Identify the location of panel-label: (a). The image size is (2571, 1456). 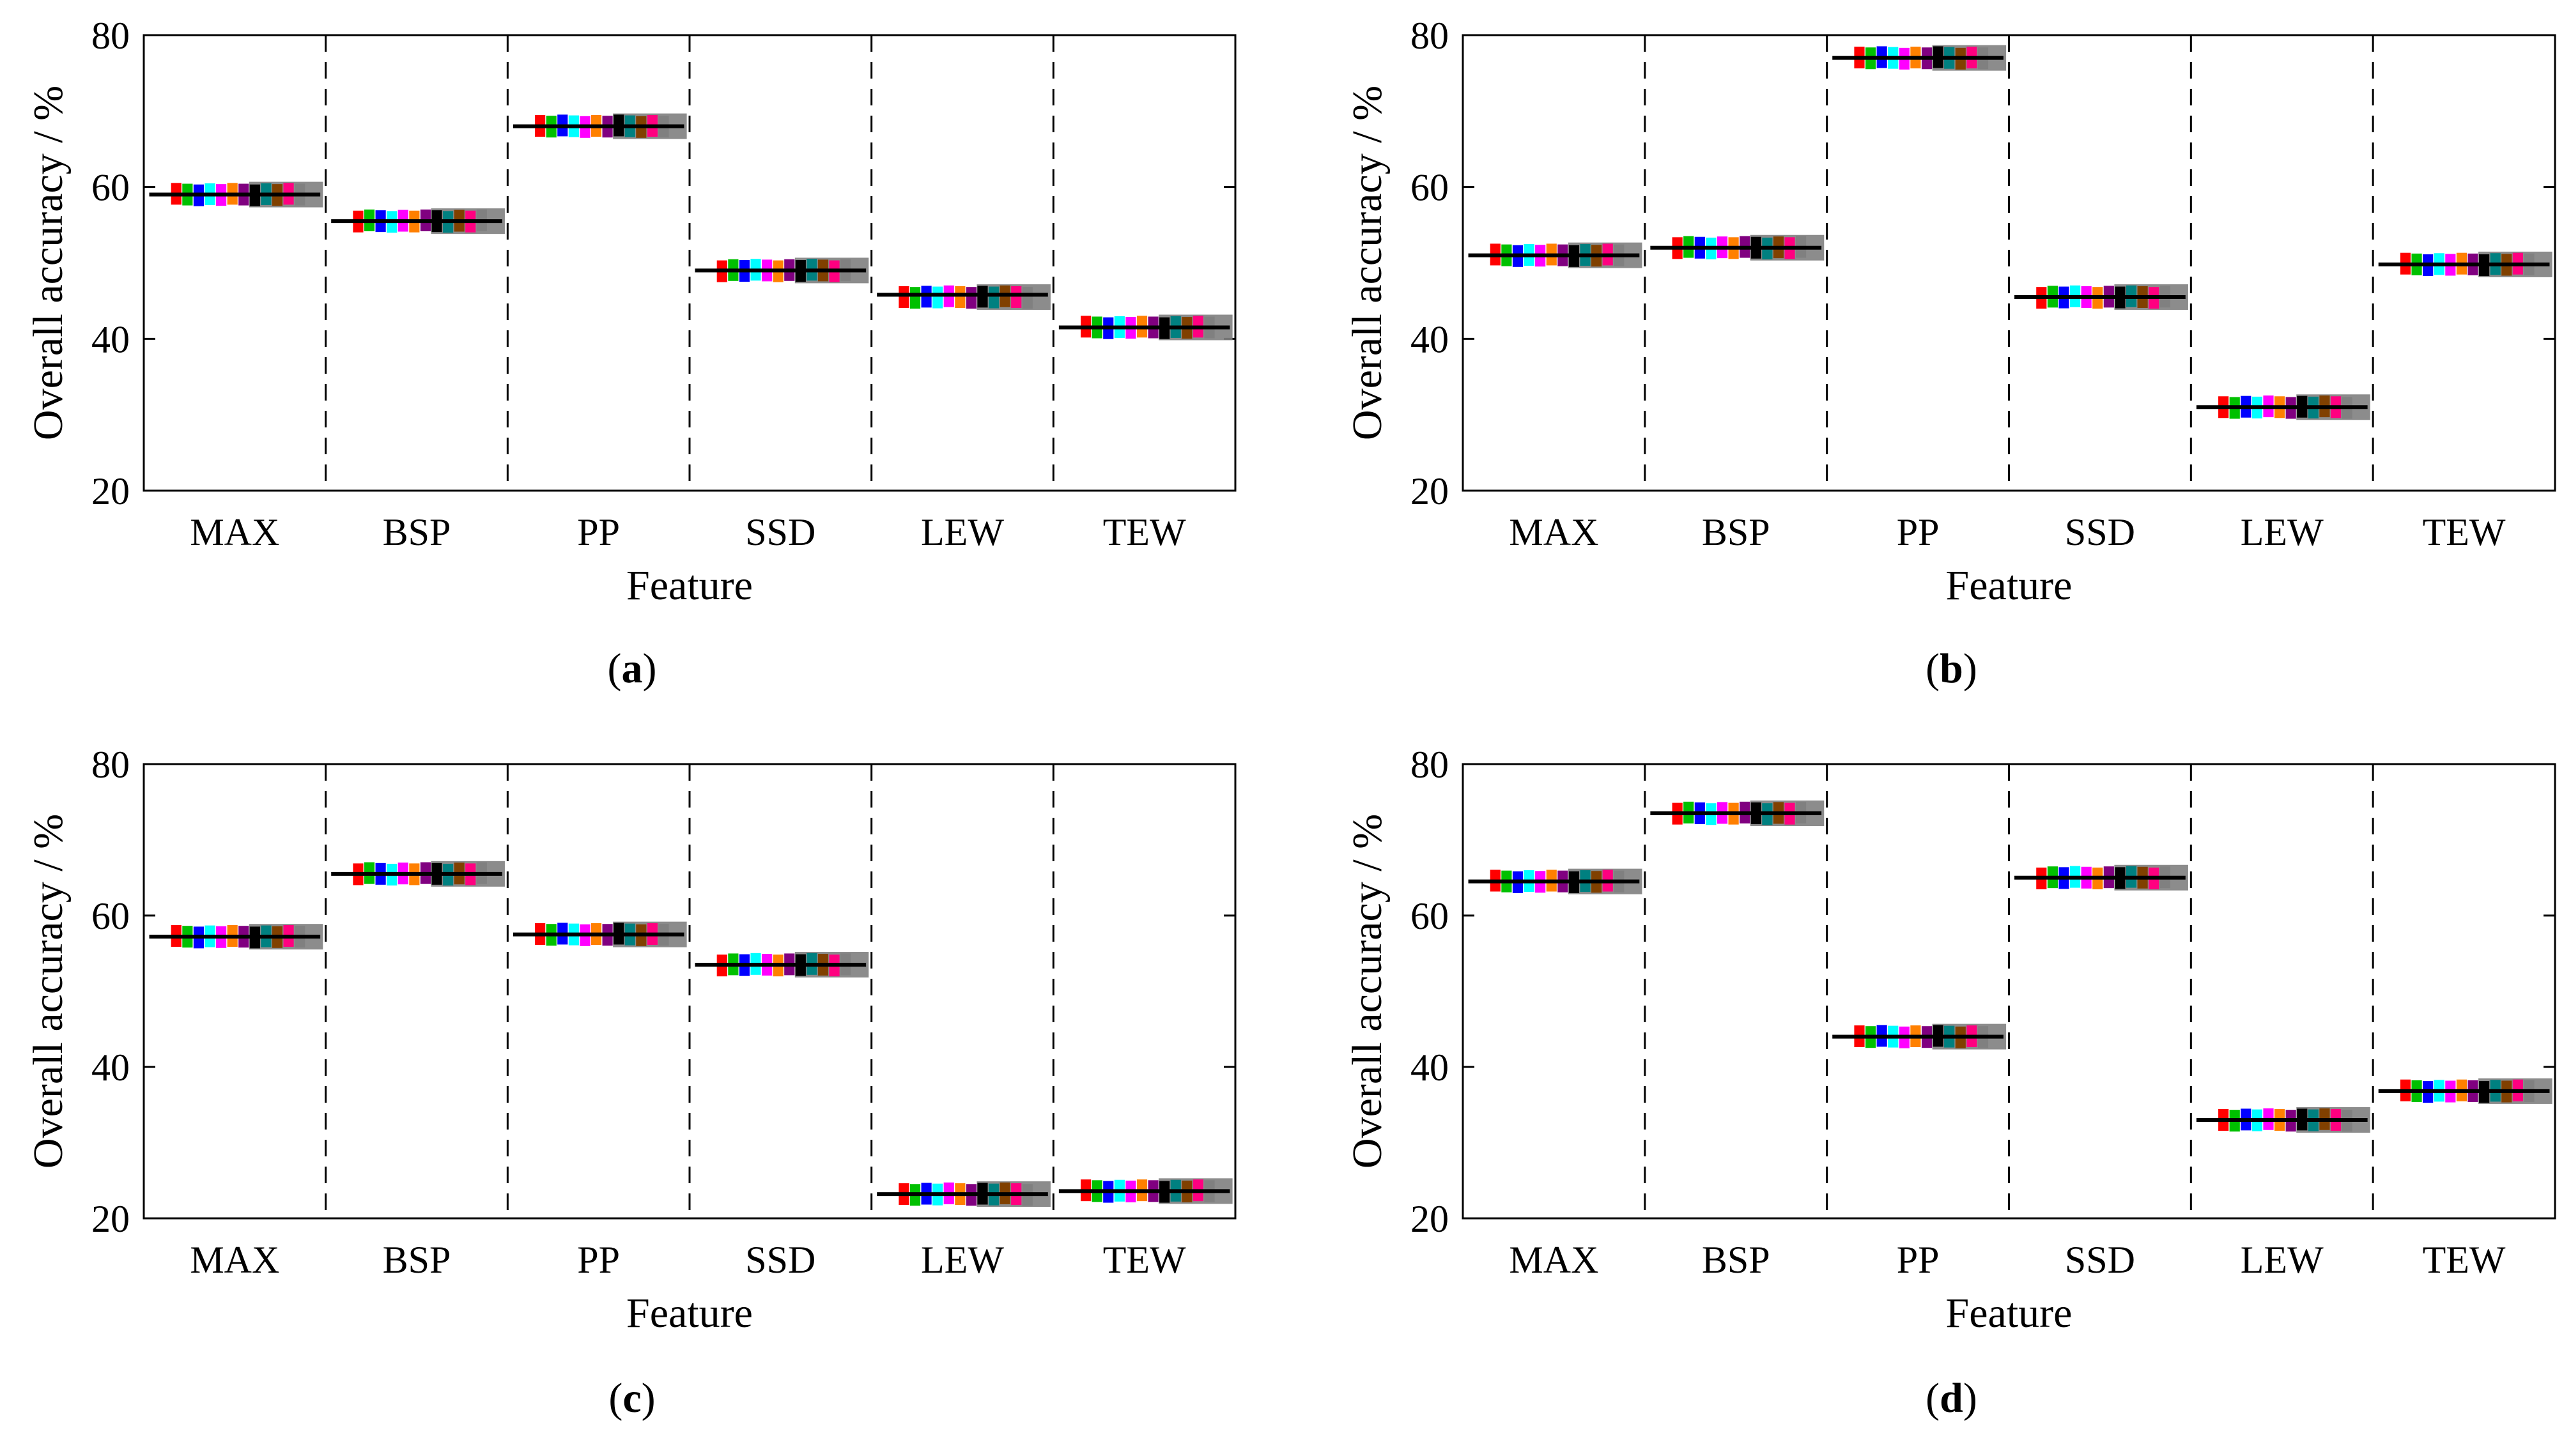
(632, 669).